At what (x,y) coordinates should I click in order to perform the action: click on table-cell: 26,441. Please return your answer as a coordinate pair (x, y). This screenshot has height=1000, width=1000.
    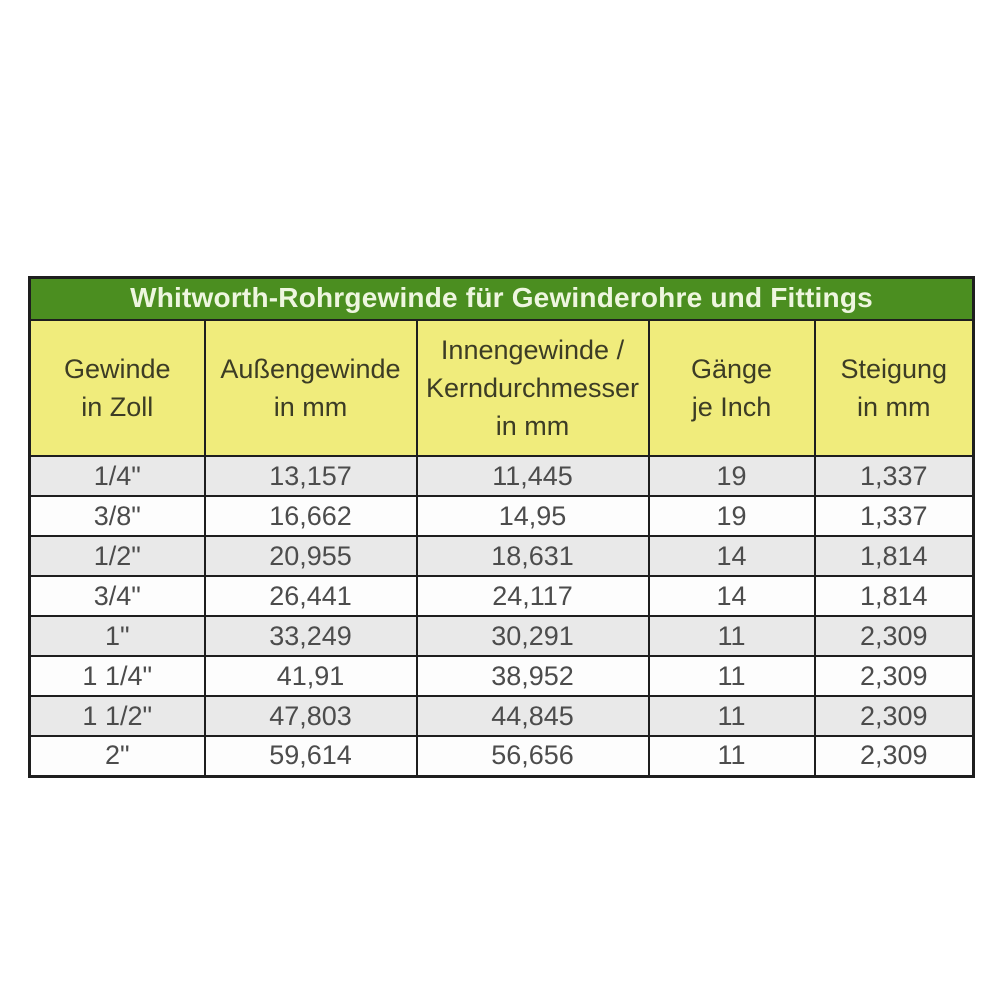
    Looking at the image, I should click on (310, 596).